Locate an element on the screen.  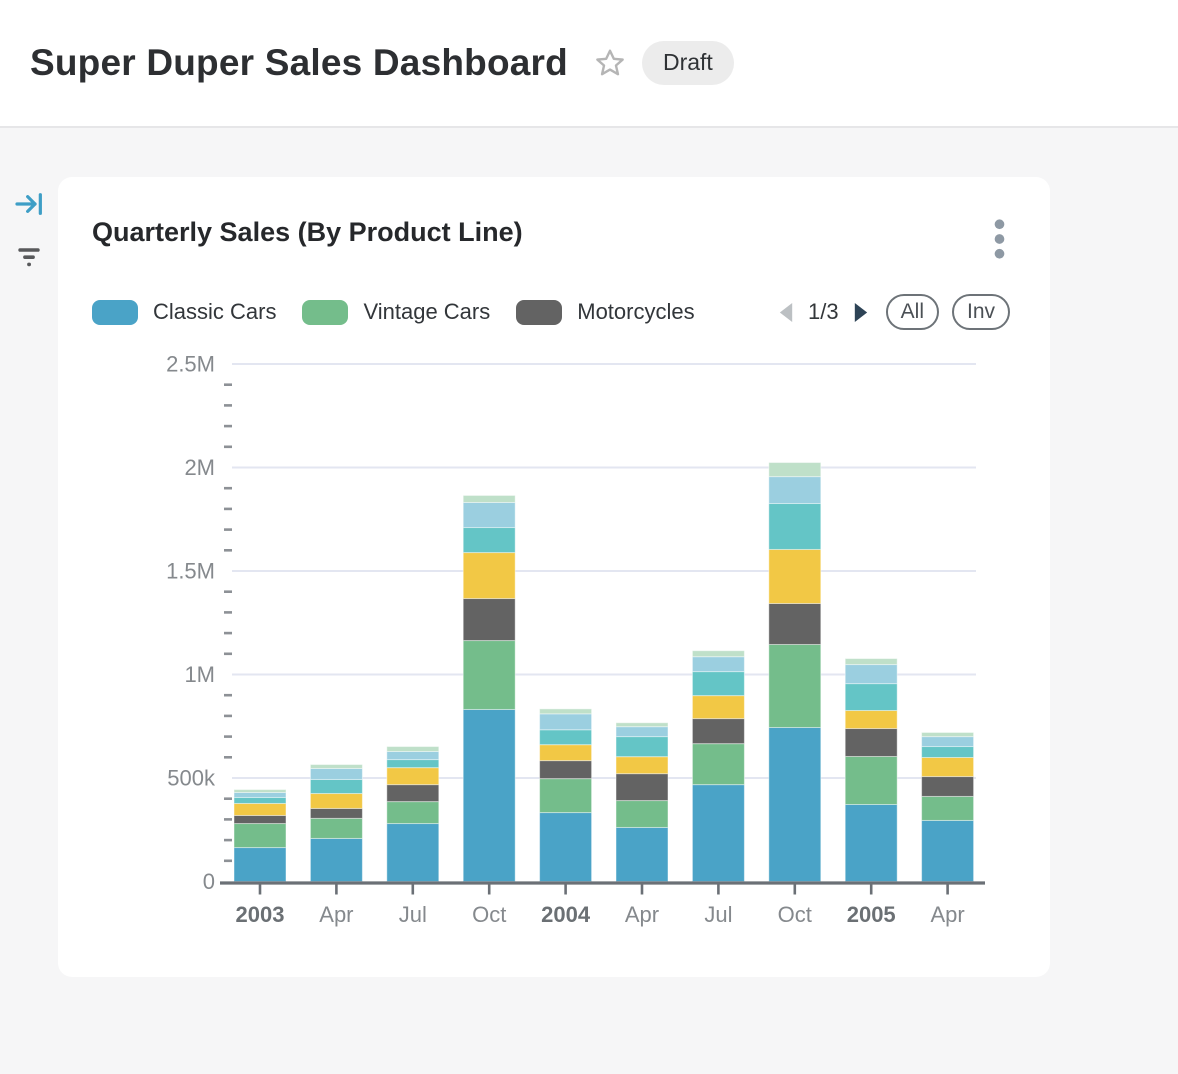
legend-item: Motorcycles is located at coordinates (605, 312).